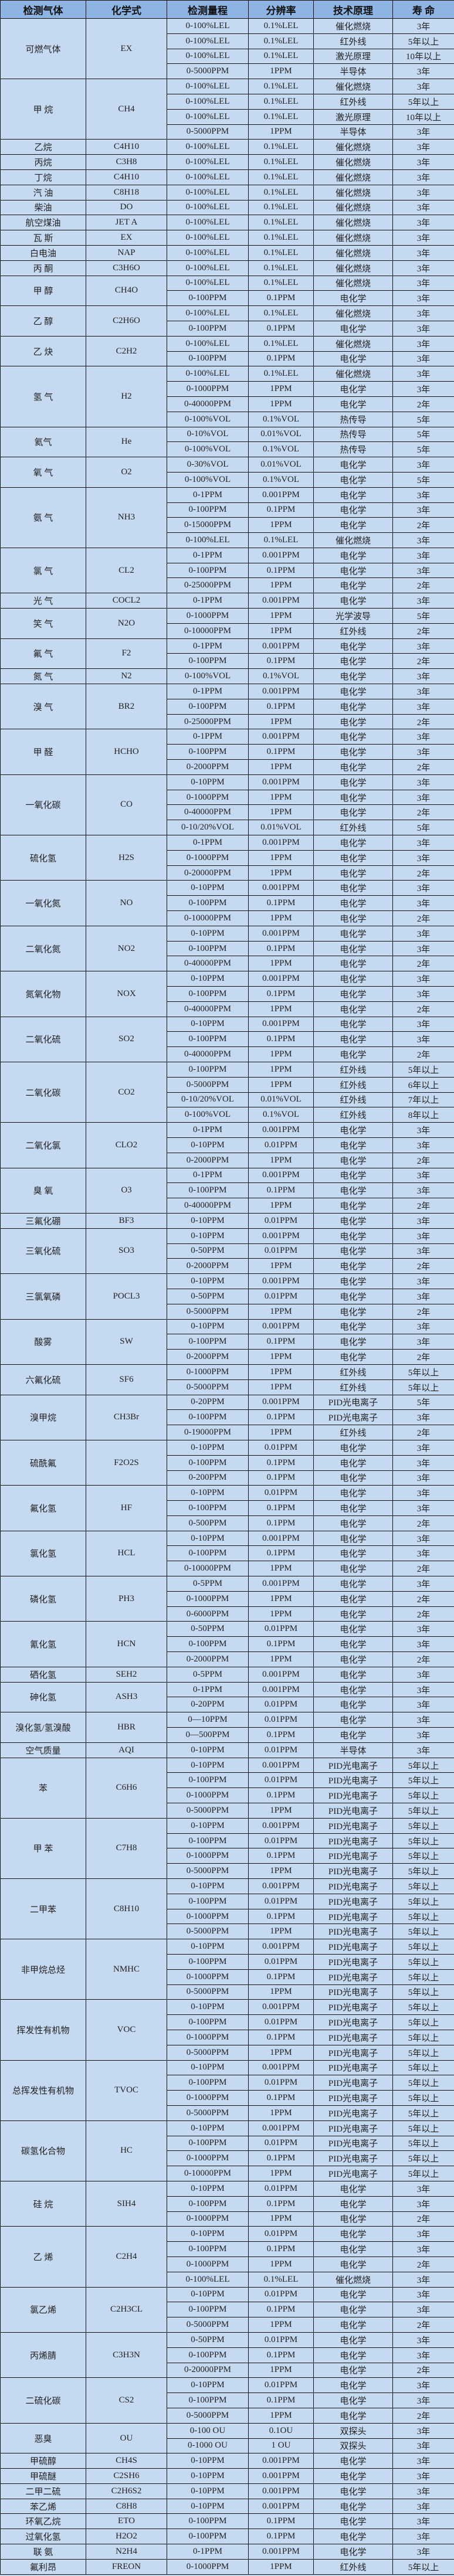 Image resolution: width=454 pixels, height=2576 pixels. Describe the element at coordinates (43, 1697) in the screenshot. I see `gas-name-cell: 砷化氢` at that location.